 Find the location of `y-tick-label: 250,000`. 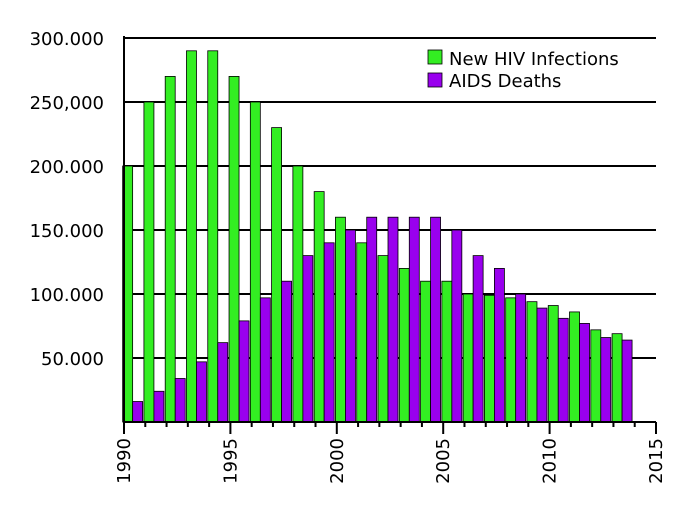

y-tick-label: 250,000 is located at coordinates (67, 103).